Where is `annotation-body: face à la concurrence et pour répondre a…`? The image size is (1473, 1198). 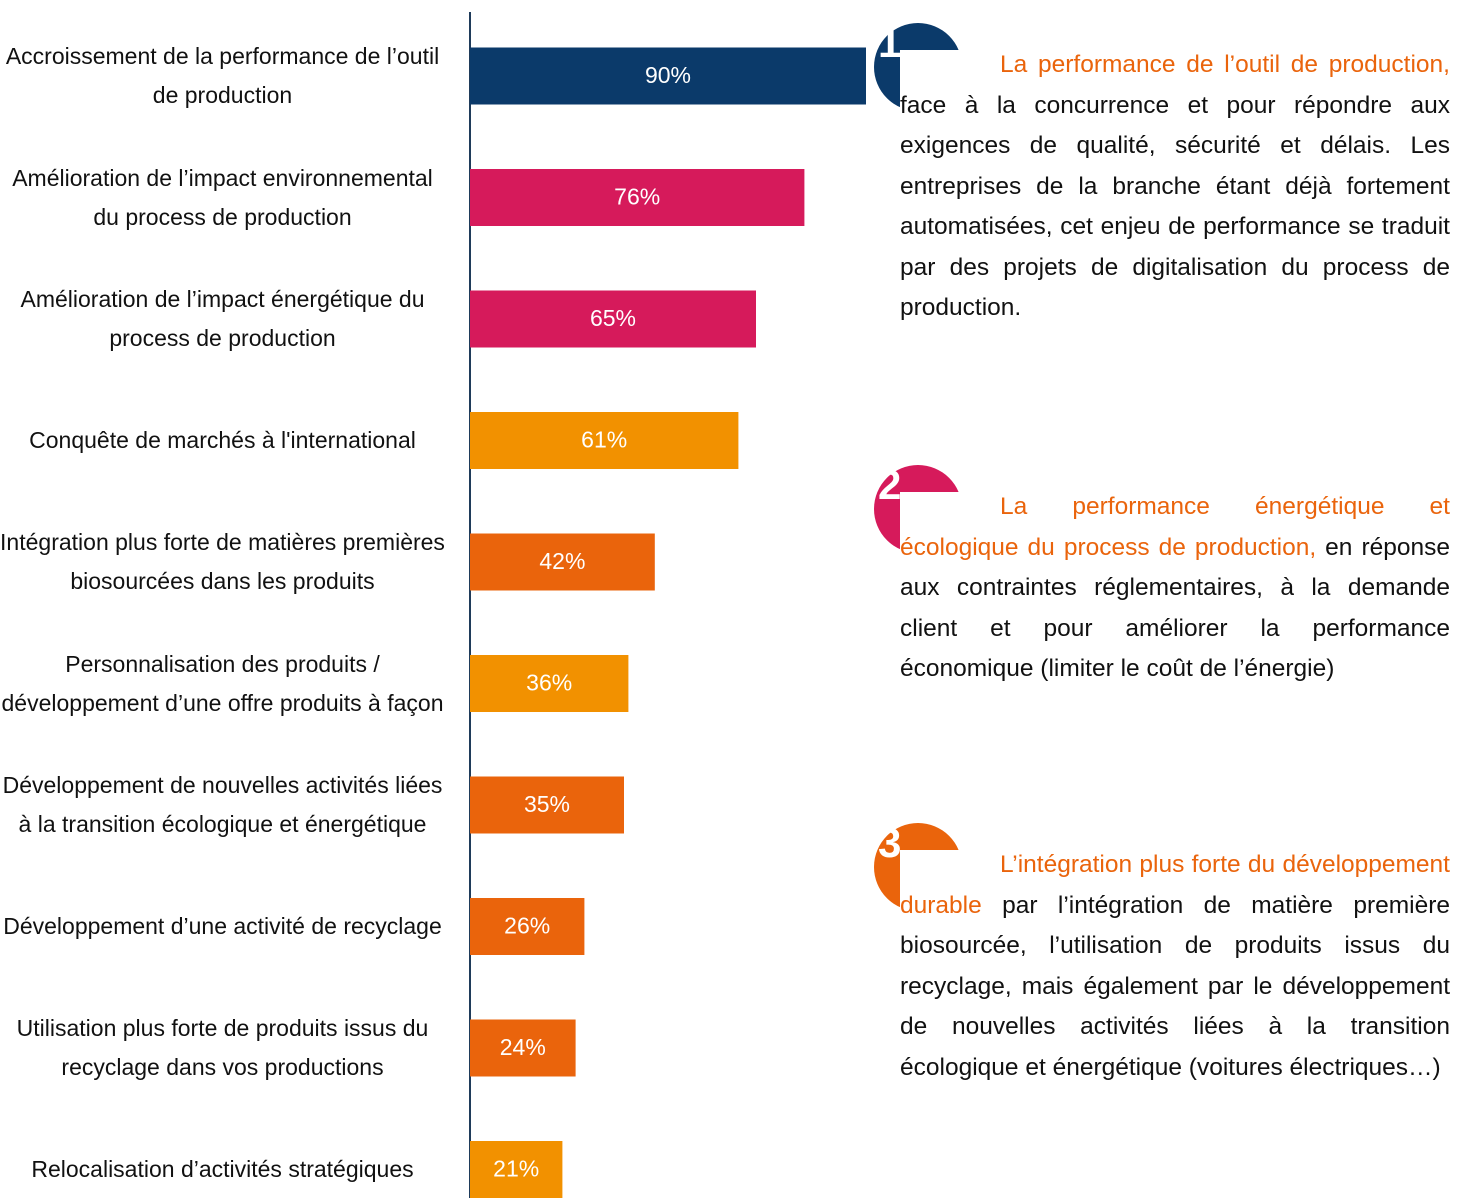
annotation-body: face à la concurrence et pour répondre a… is located at coordinates (1175, 206).